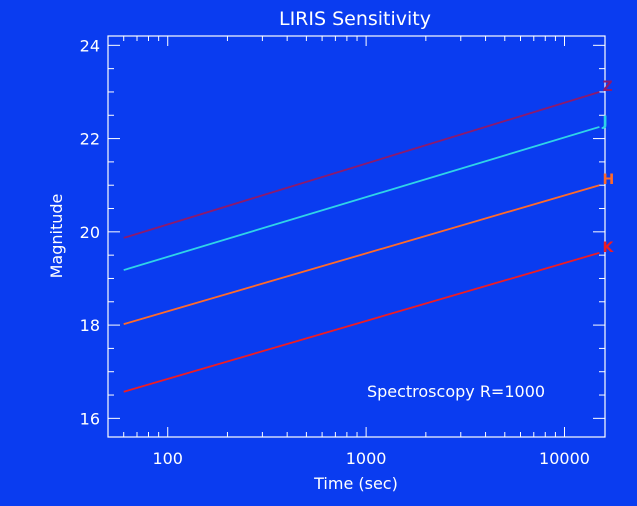  What do you see at coordinates (604, 122) in the screenshot?
I see `series-label-j: J` at bounding box center [604, 122].